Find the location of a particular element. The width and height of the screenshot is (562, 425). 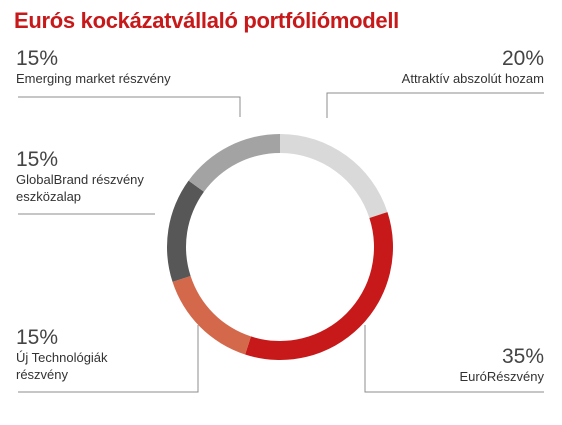

chart-title: Eurós kockázatvállaló portfóliómodell is located at coordinates (206, 20).